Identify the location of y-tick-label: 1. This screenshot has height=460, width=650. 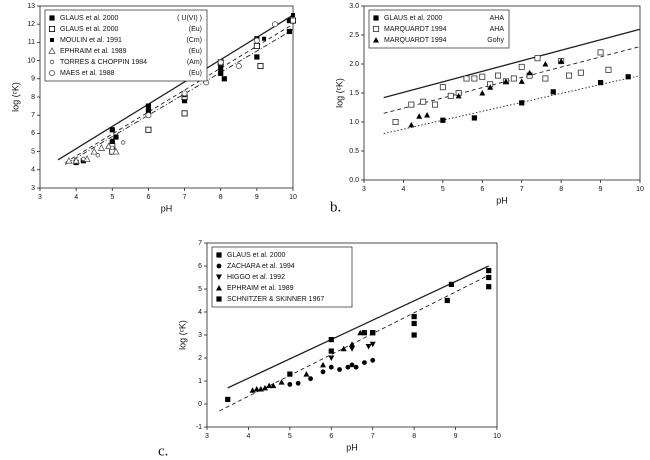
(200, 381).